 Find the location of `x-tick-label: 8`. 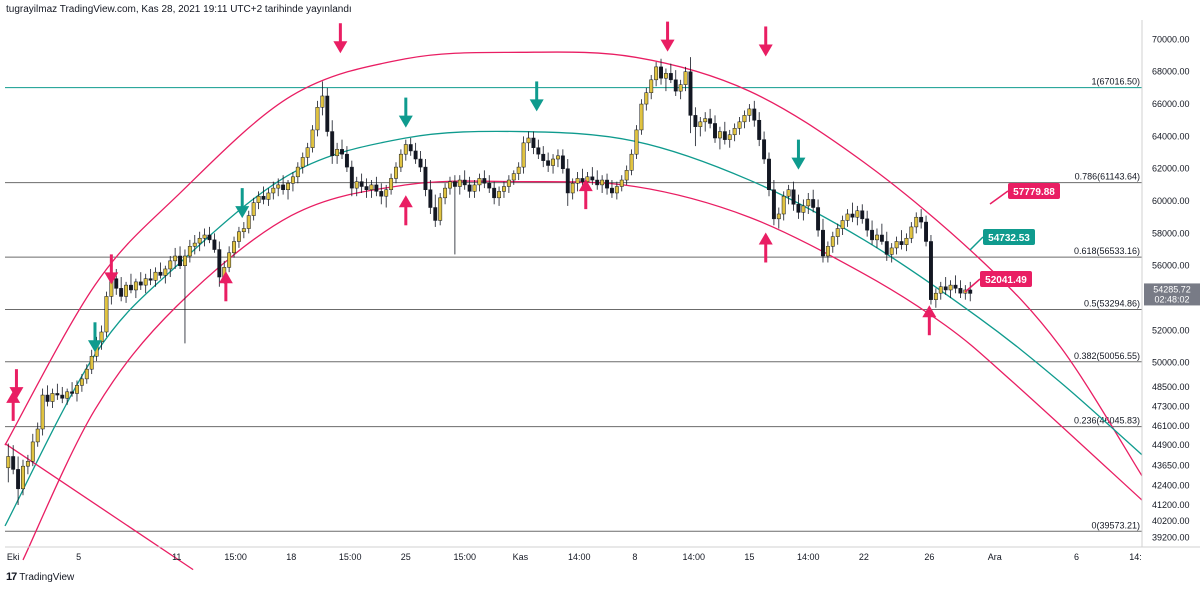

x-tick-label: 8 is located at coordinates (634, 557).